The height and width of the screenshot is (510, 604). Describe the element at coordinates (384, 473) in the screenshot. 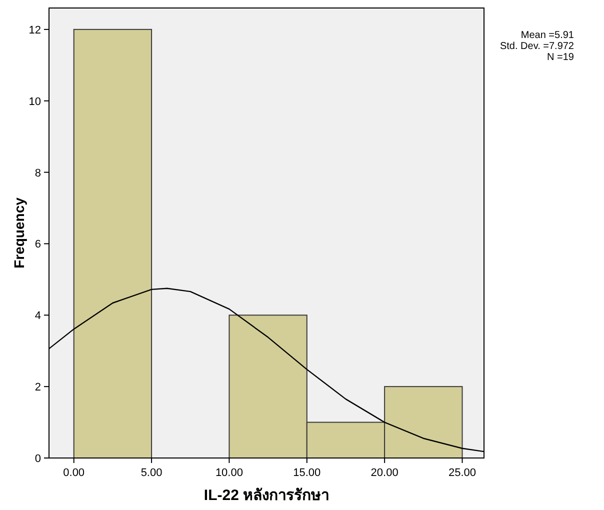

I see `x-tick-label: 20.00` at that location.